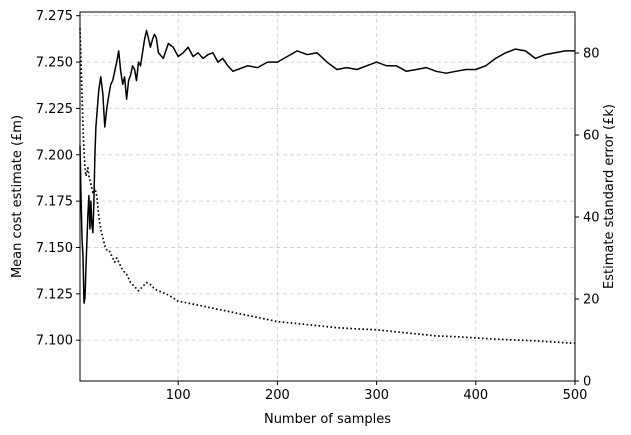 The image size is (631, 435). I want to click on x-axis-label: Number of samples, so click(327, 419).